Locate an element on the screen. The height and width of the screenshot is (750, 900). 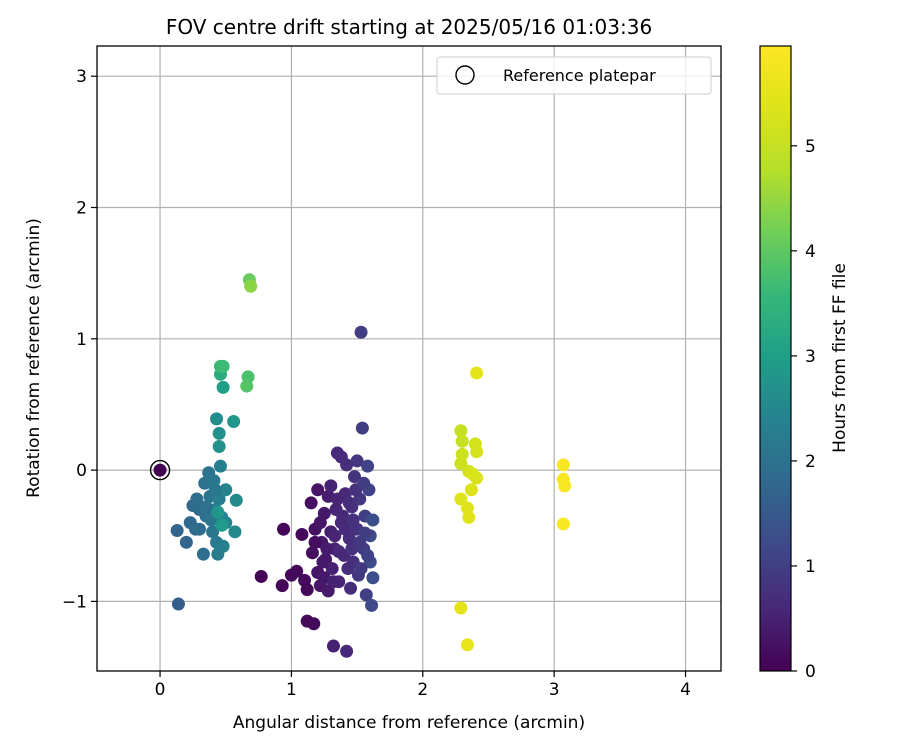
x-tick-label: 0 is located at coordinates (160, 690).